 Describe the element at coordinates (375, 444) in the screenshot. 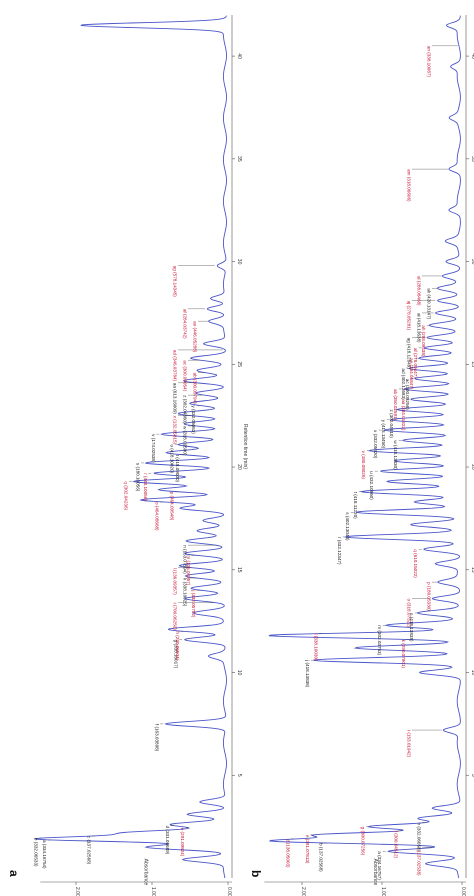

I see `peak-annotation: x (332.05920)` at that location.